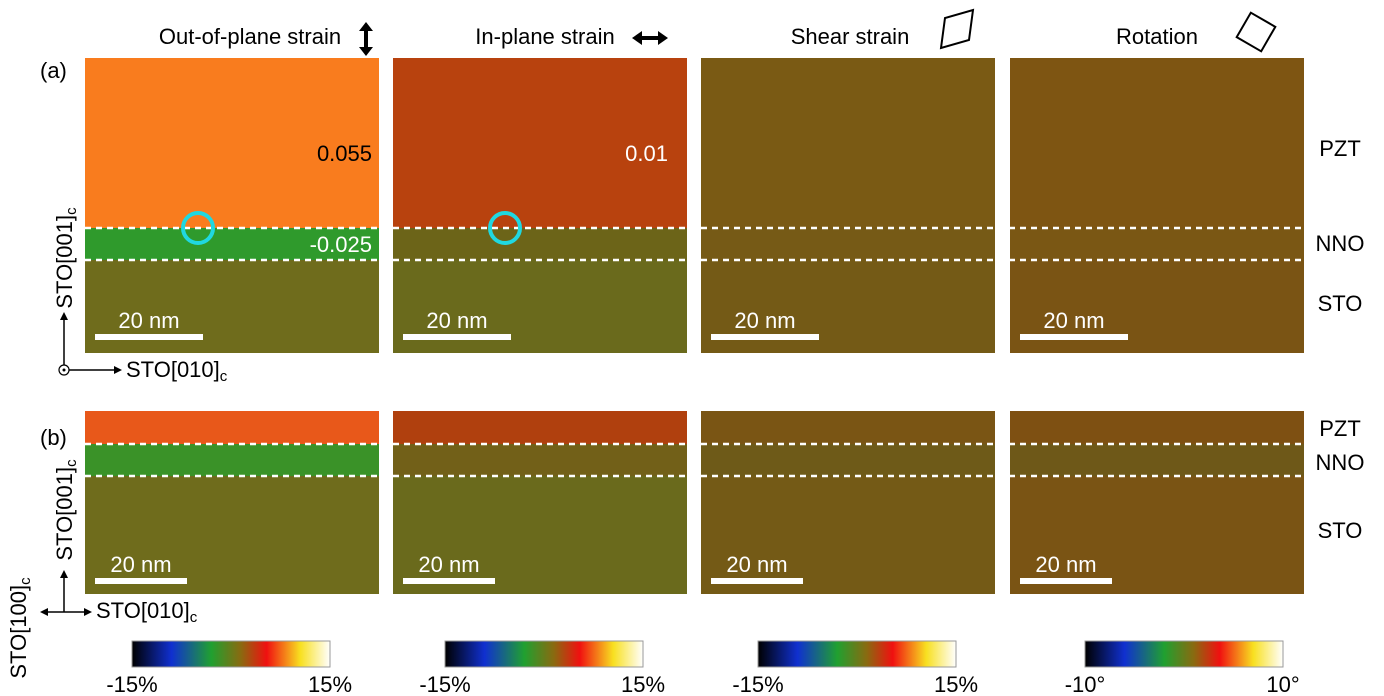 This screenshot has height=696, width=1384. I want to click on axis-label-text: STO[100], so click(18, 632).